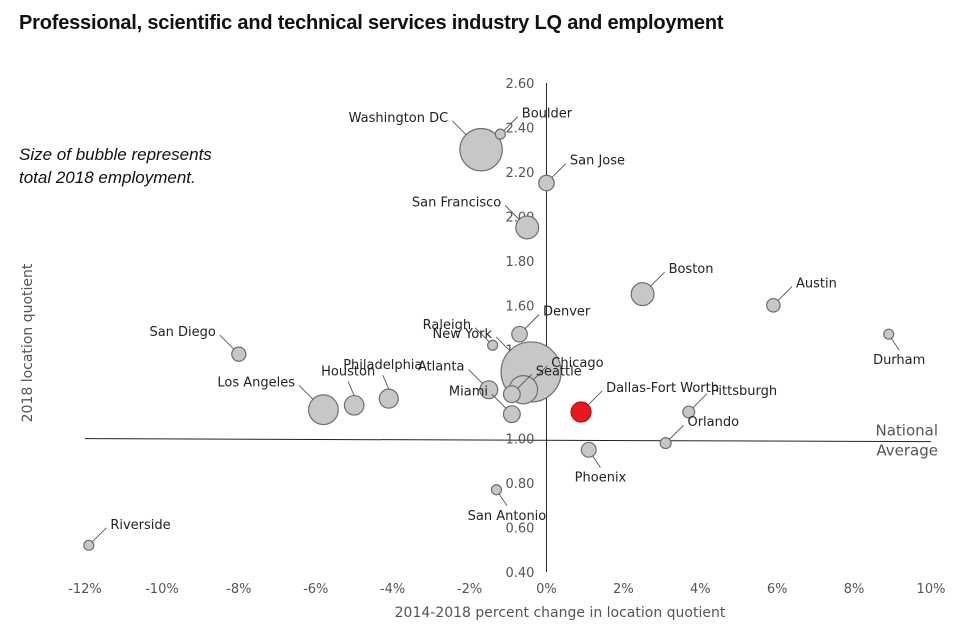 The height and width of the screenshot is (634, 970). I want to click on point-label-chicago: Chicago, so click(577, 363).